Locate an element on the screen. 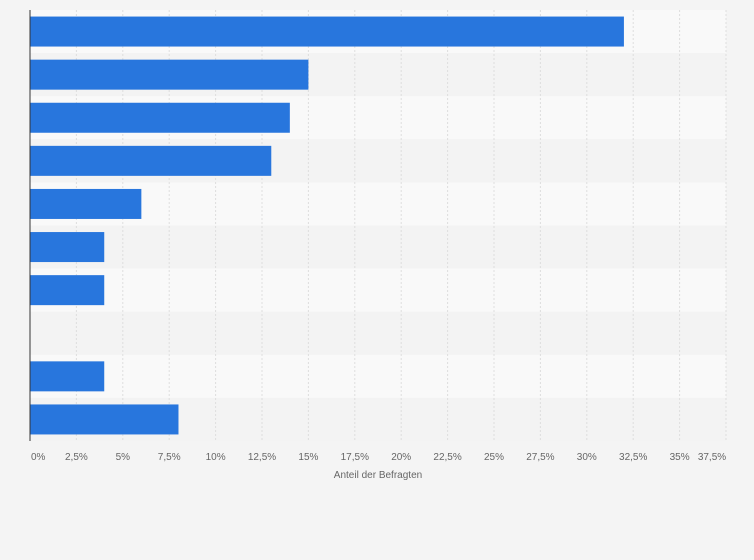 The width and height of the screenshot is (754, 560). x-tick-label: 10% is located at coordinates (216, 457).